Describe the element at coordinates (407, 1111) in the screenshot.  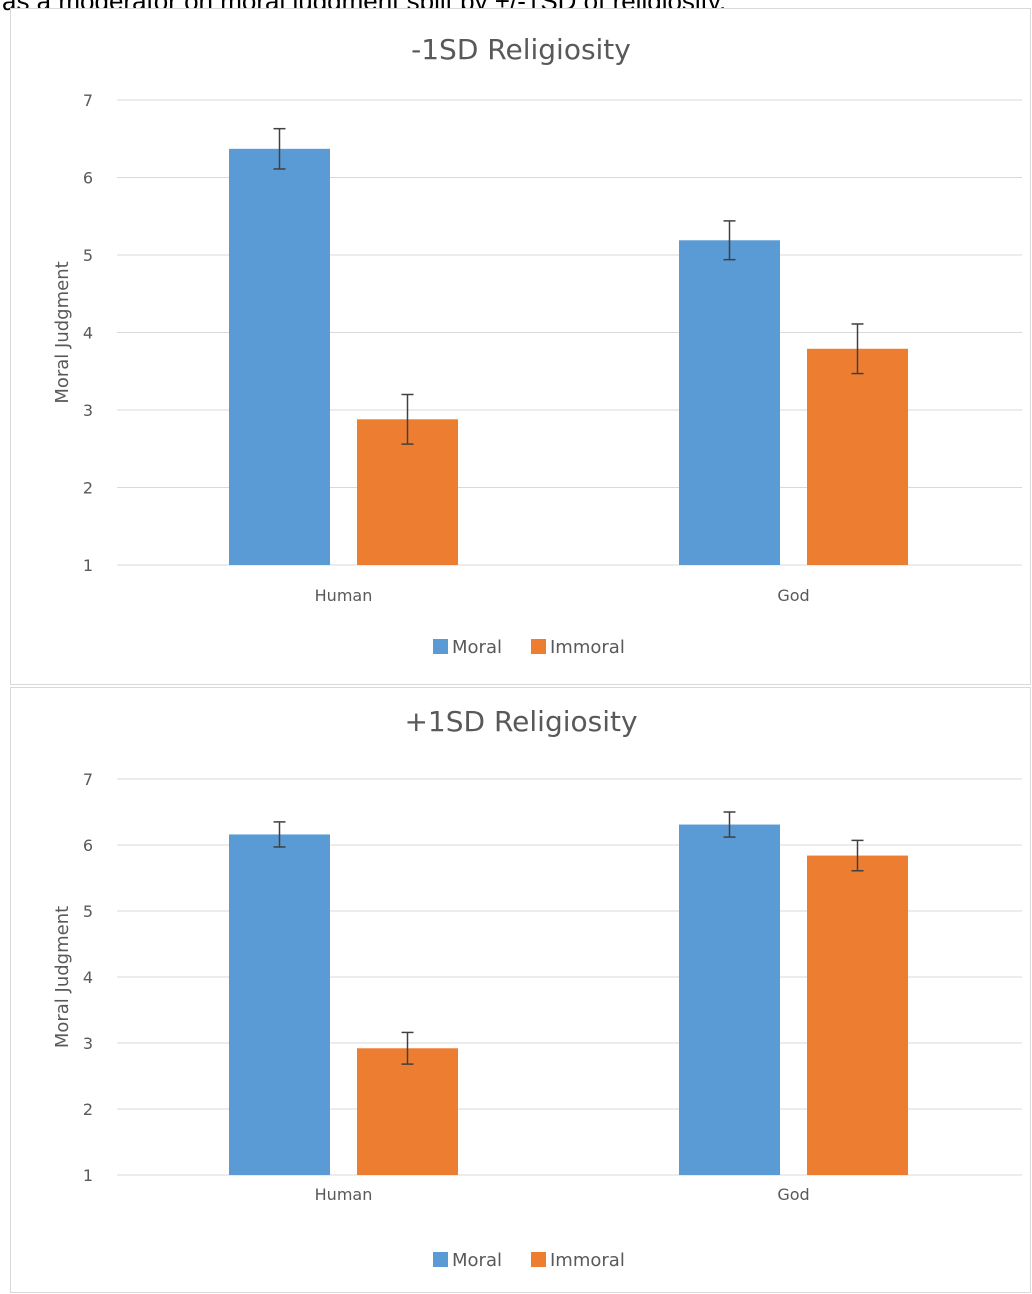
I see `bar-immoral-human` at that location.